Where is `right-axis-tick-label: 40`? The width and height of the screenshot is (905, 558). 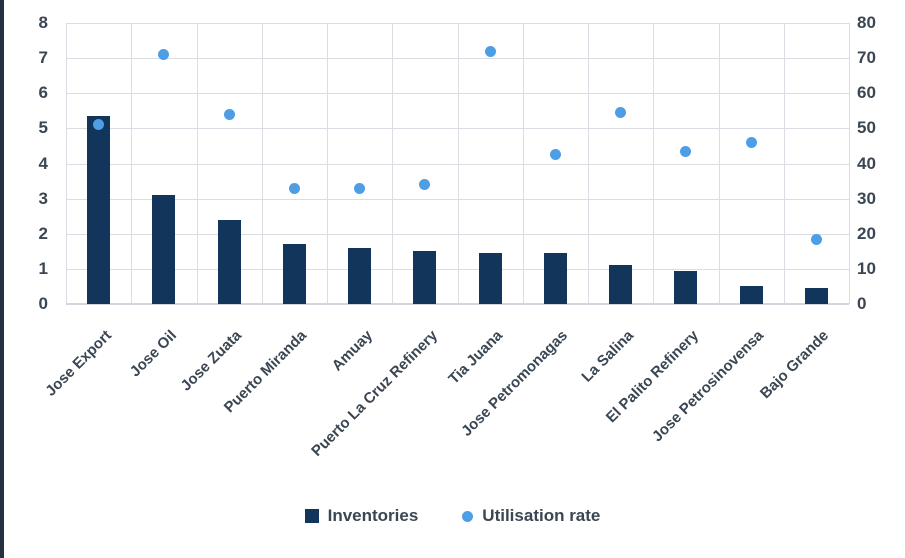
right-axis-tick-label: 40 is located at coordinates (866, 163).